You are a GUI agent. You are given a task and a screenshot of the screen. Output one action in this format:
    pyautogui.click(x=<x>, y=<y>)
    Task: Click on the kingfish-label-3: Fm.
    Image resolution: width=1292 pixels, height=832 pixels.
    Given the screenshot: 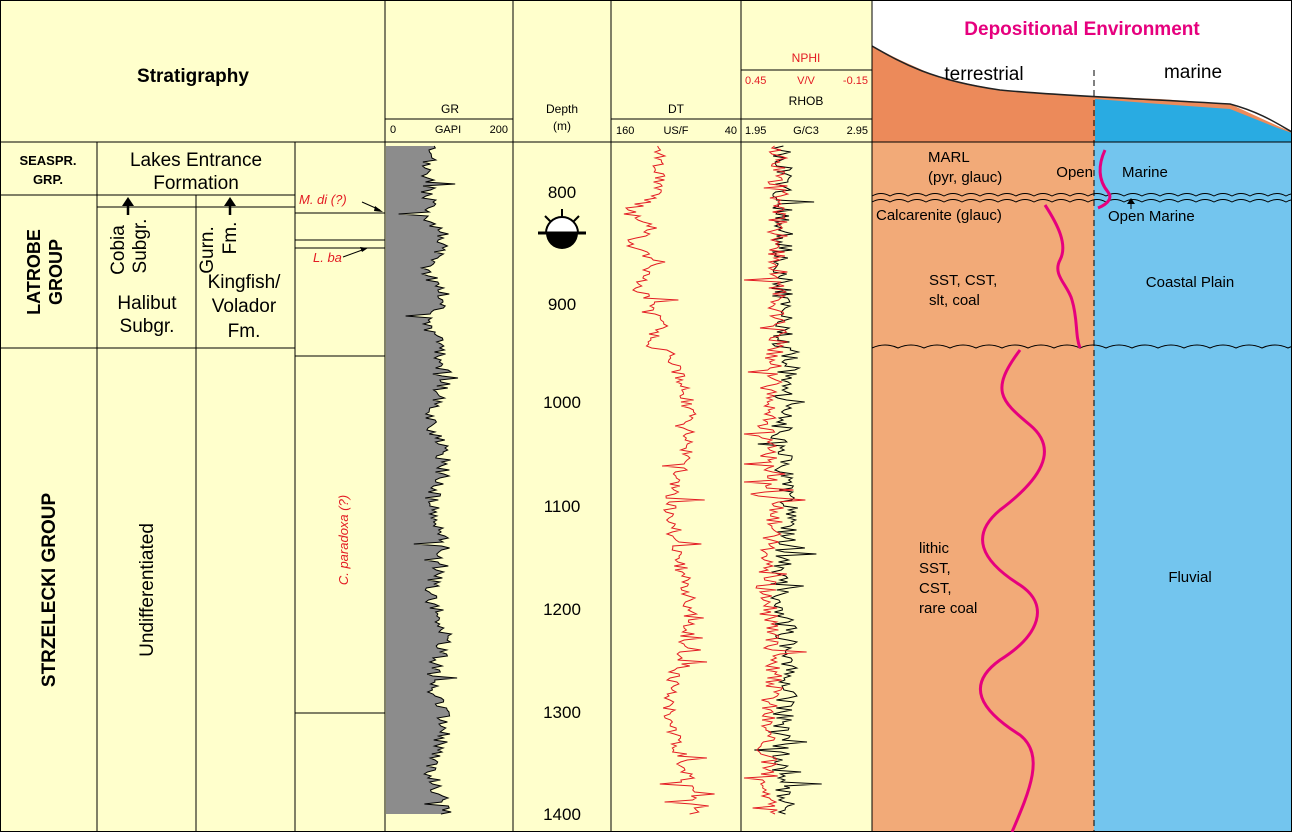 What is the action you would take?
    pyautogui.click(x=244, y=331)
    